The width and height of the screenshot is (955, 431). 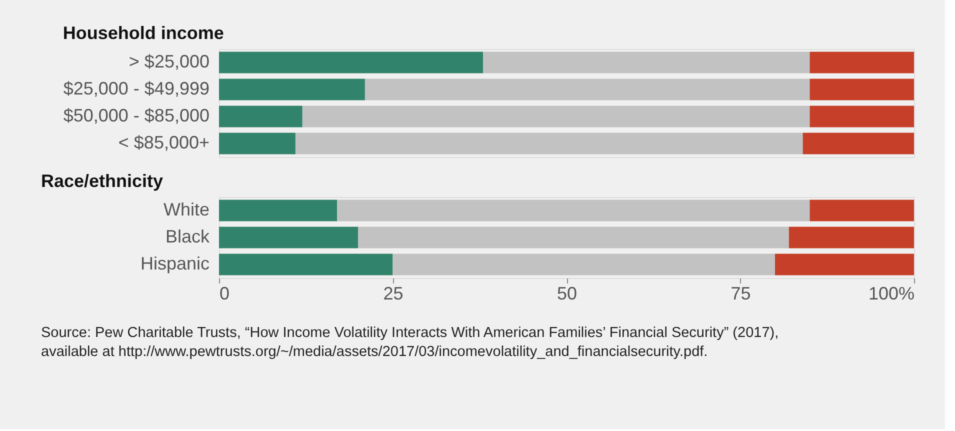 What do you see at coordinates (410, 342) in the screenshot?
I see `source-note: Source: Pew Charitable Trusts, “How Income Volatility Interacts With American Families’ Financial Security” (2017), available at http://www.pewtrusts.org/~/media/assets/2017/03/incomevolatility_and_financialsecurity.pdf.` at bounding box center [410, 342].